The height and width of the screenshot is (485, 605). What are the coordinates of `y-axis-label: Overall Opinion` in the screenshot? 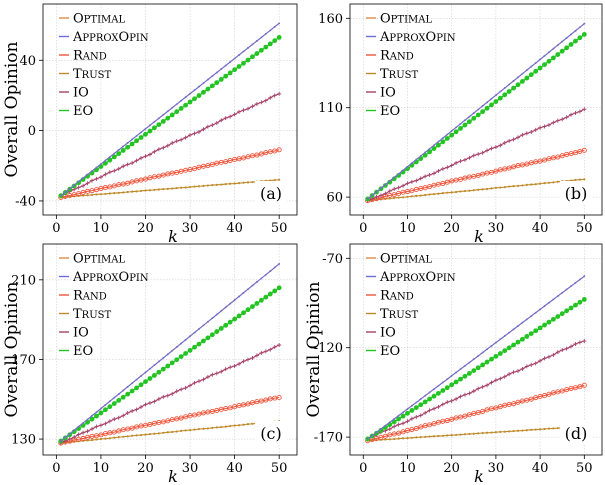 It's located at (12, 109).